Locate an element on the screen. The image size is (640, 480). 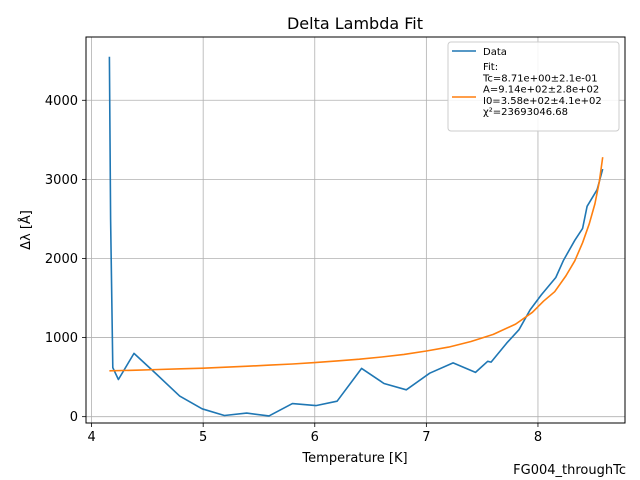
legend-fit-line: Tc=8.71e+00±2.1e-01 is located at coordinates (540, 78).